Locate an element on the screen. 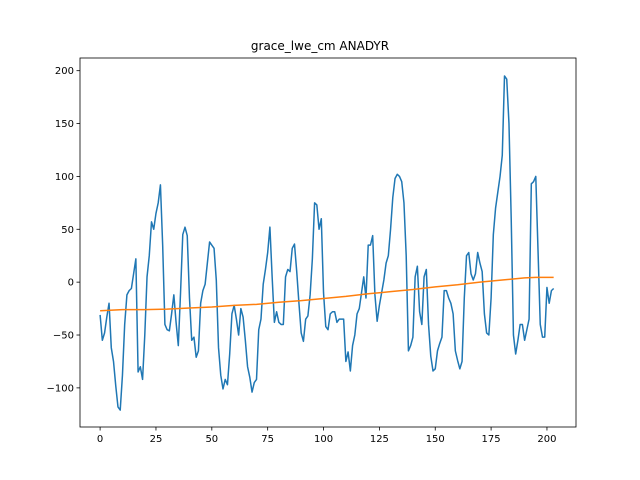 This screenshot has height=480, width=640. x-tick-label: 150 is located at coordinates (435, 439).